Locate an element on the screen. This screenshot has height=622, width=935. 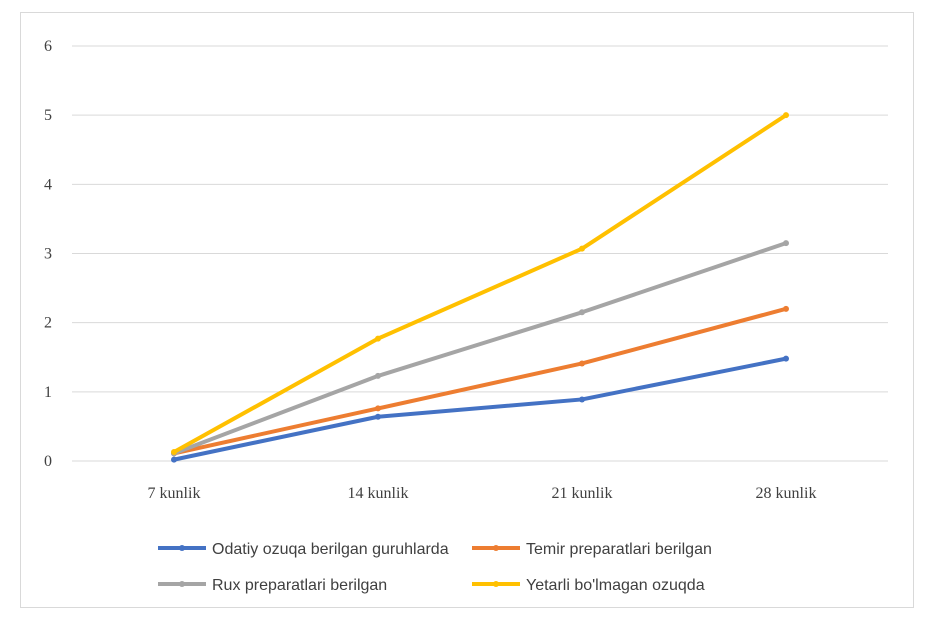
y-tick-label: 6 is located at coordinates (48, 46).